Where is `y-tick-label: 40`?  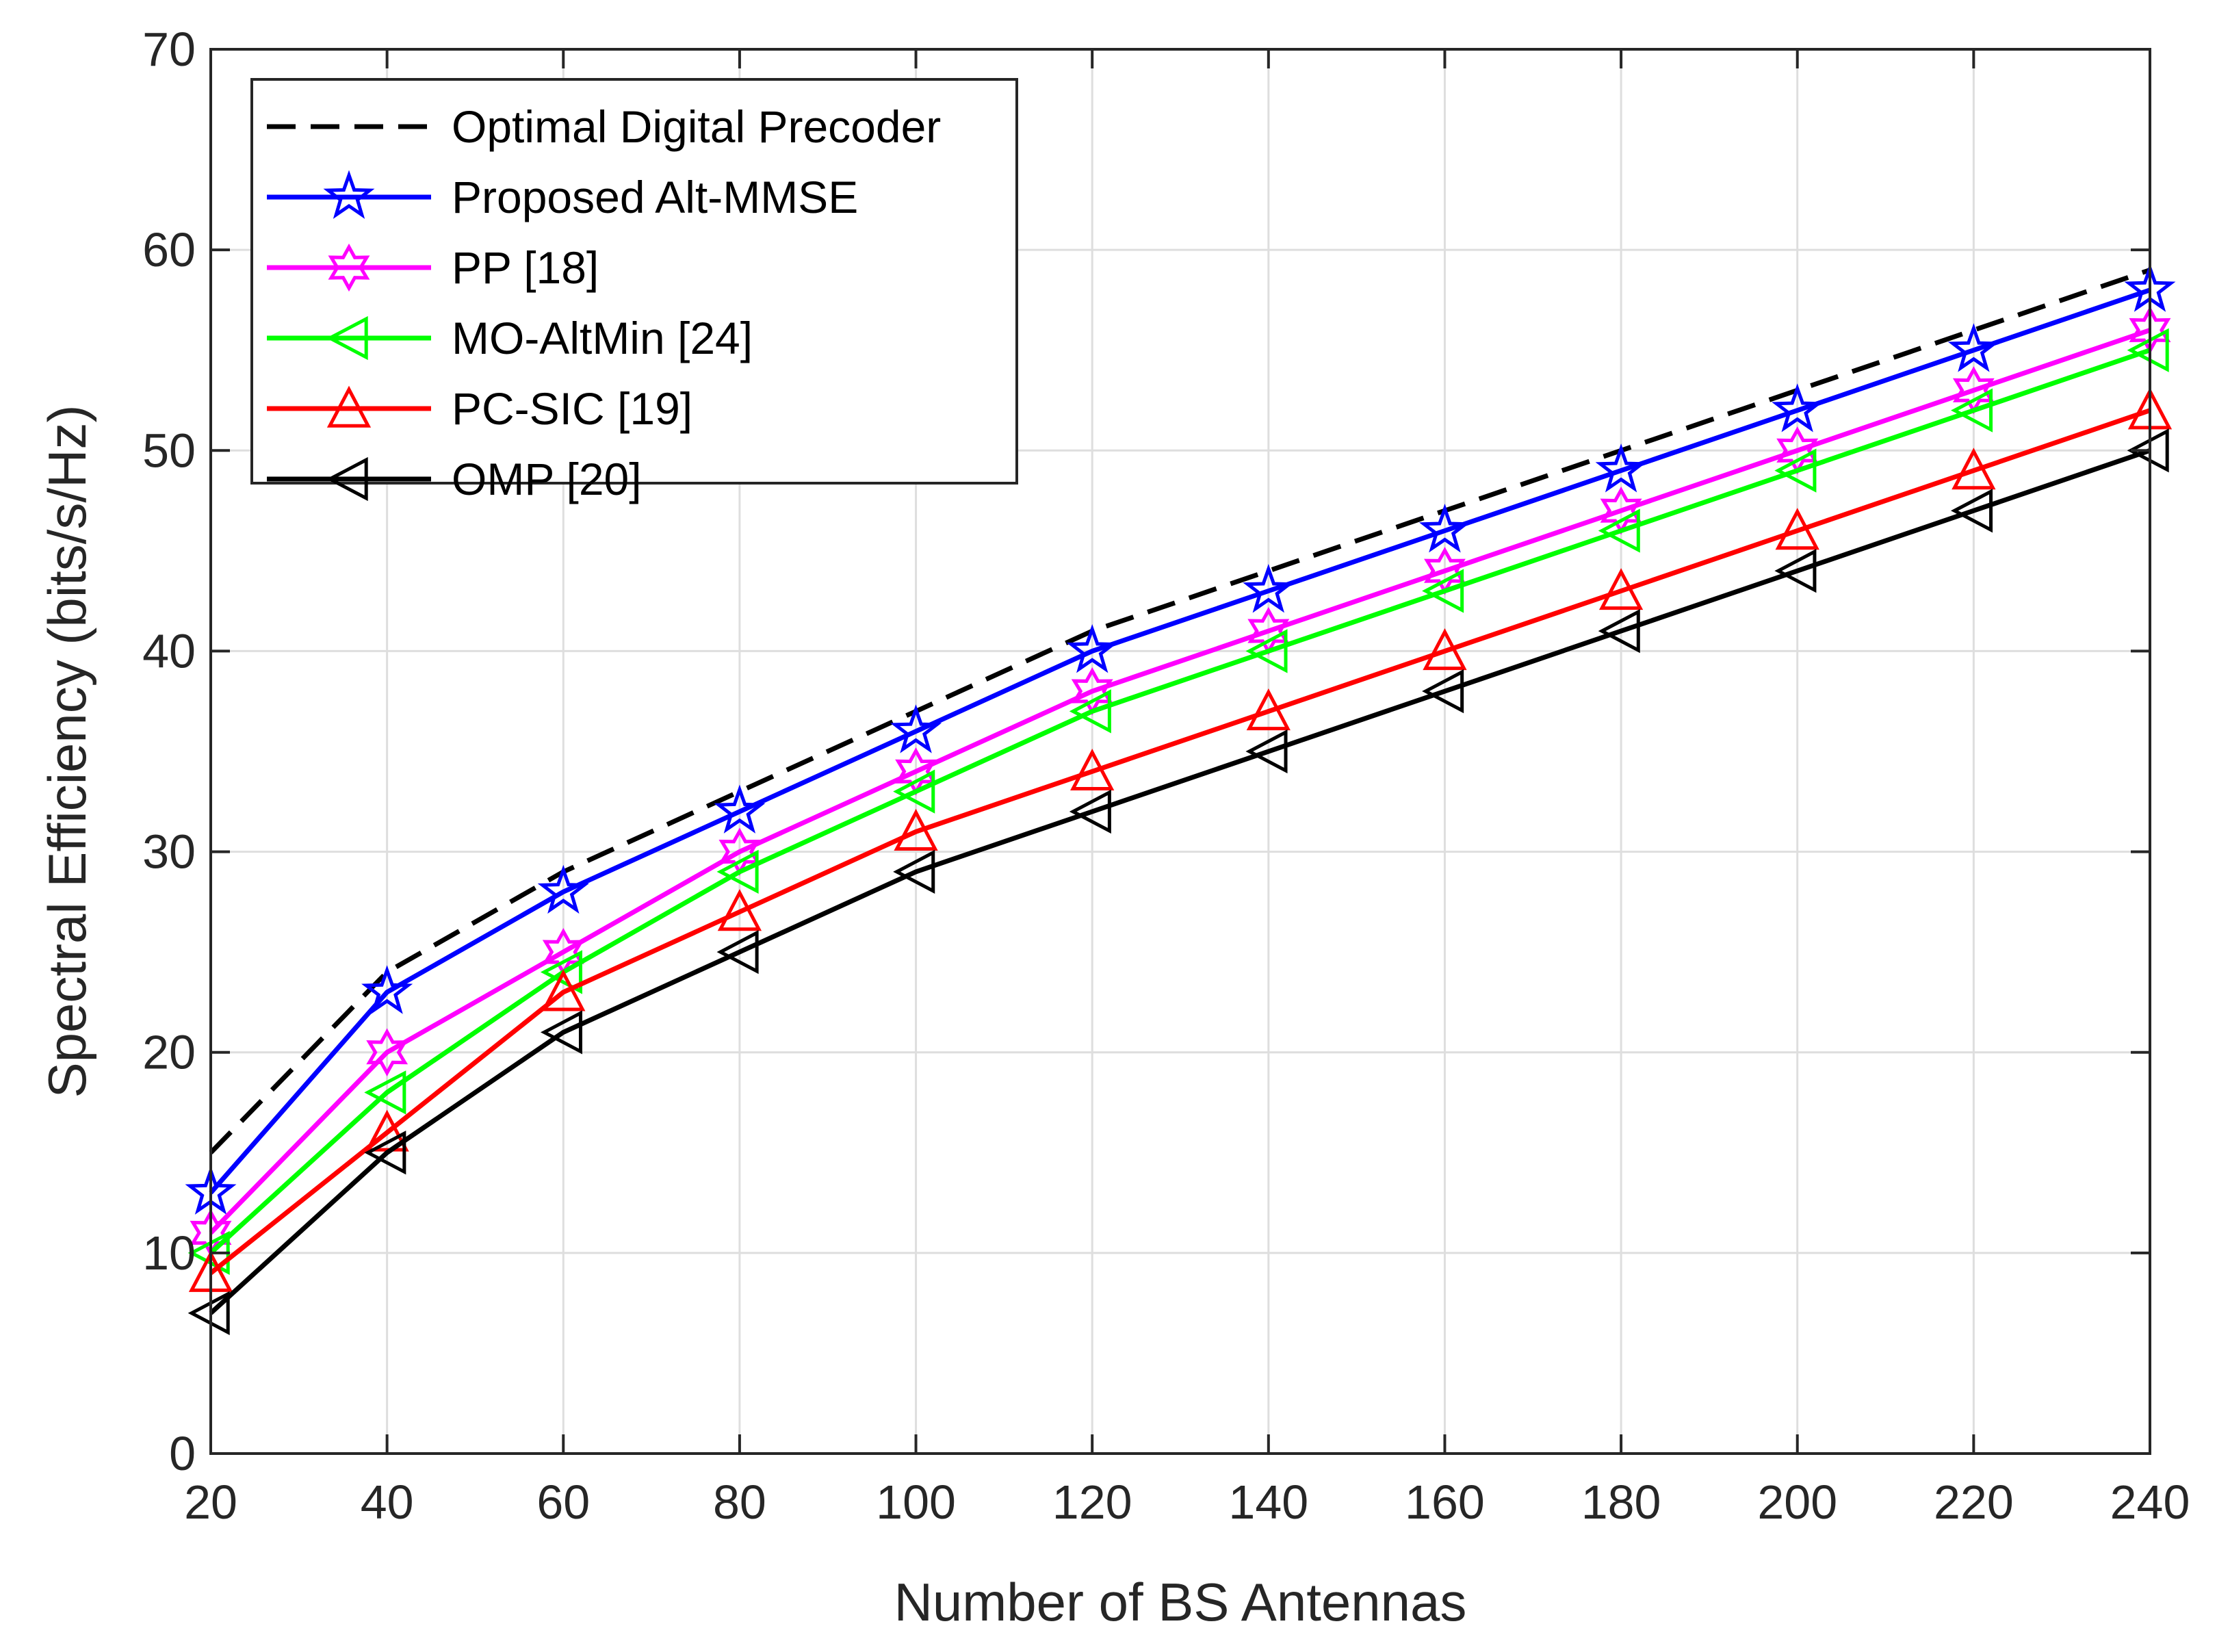 y-tick-label: 40 is located at coordinates (169, 650).